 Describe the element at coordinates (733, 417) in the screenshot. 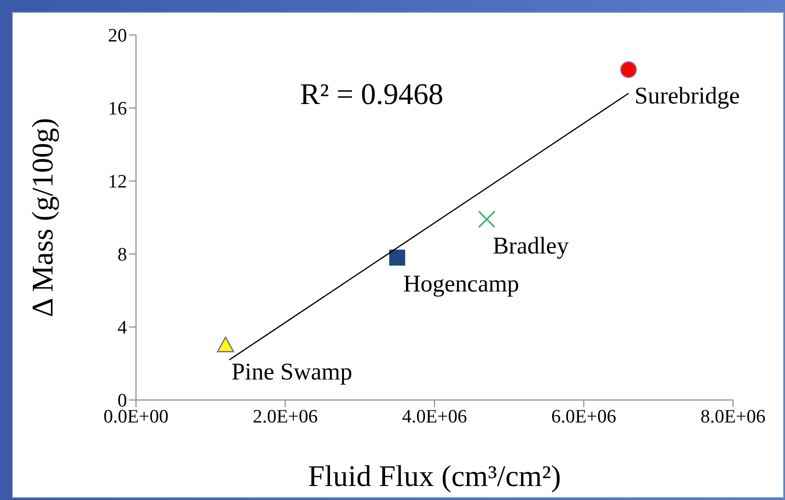

I see `x-tick-label: 8.0E+06` at that location.